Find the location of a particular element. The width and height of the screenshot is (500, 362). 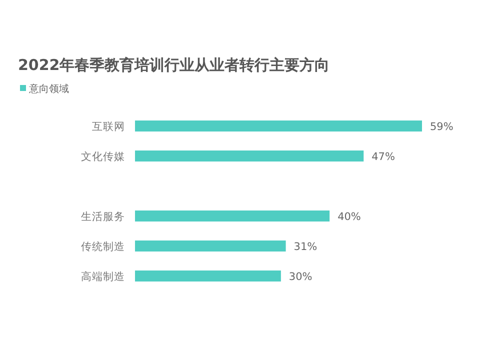

legend-label: 意向领域 is located at coordinates (48, 89).